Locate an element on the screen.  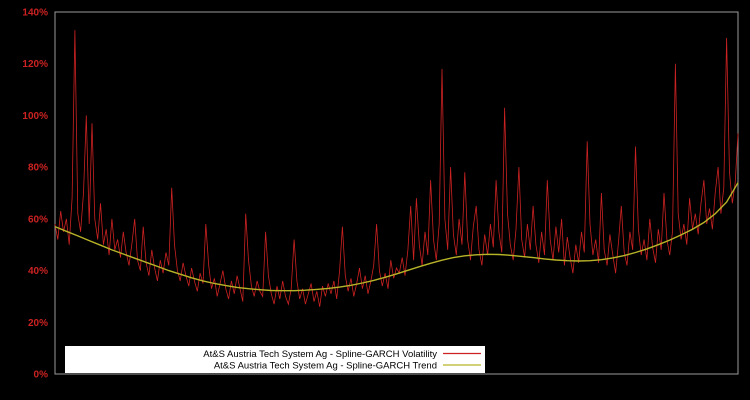
y-axis-tick-label: 120% is located at coordinates (35, 64).